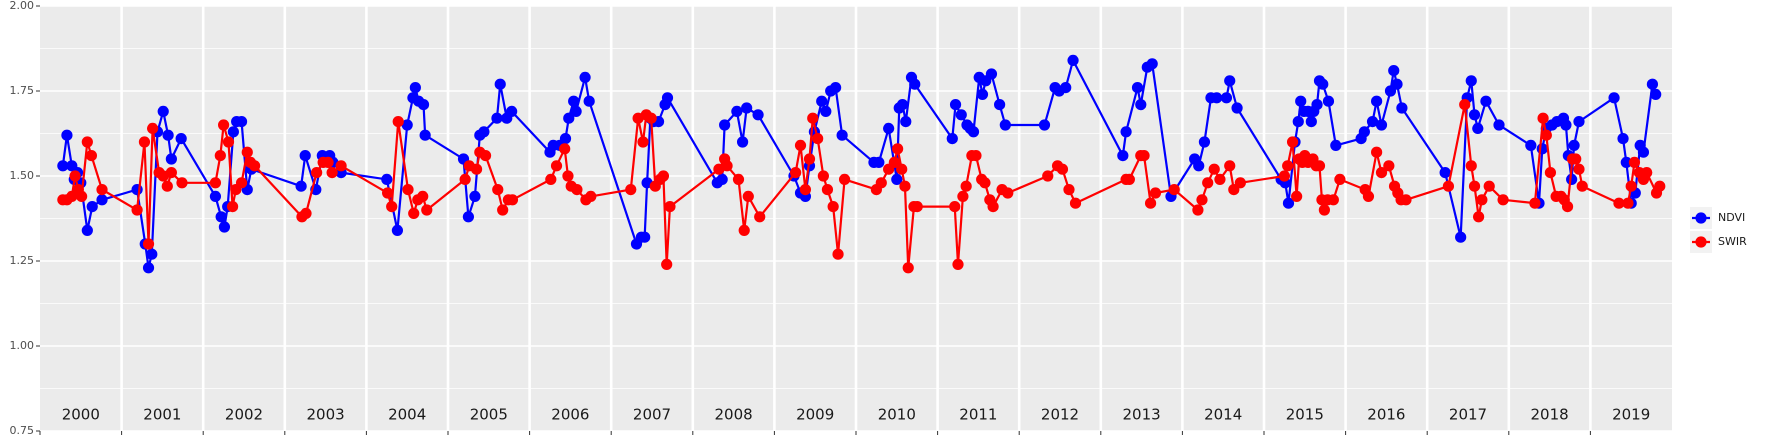  What do you see at coordinates (407, 415) in the screenshot?
I see `year-label: 2004` at bounding box center [407, 415].